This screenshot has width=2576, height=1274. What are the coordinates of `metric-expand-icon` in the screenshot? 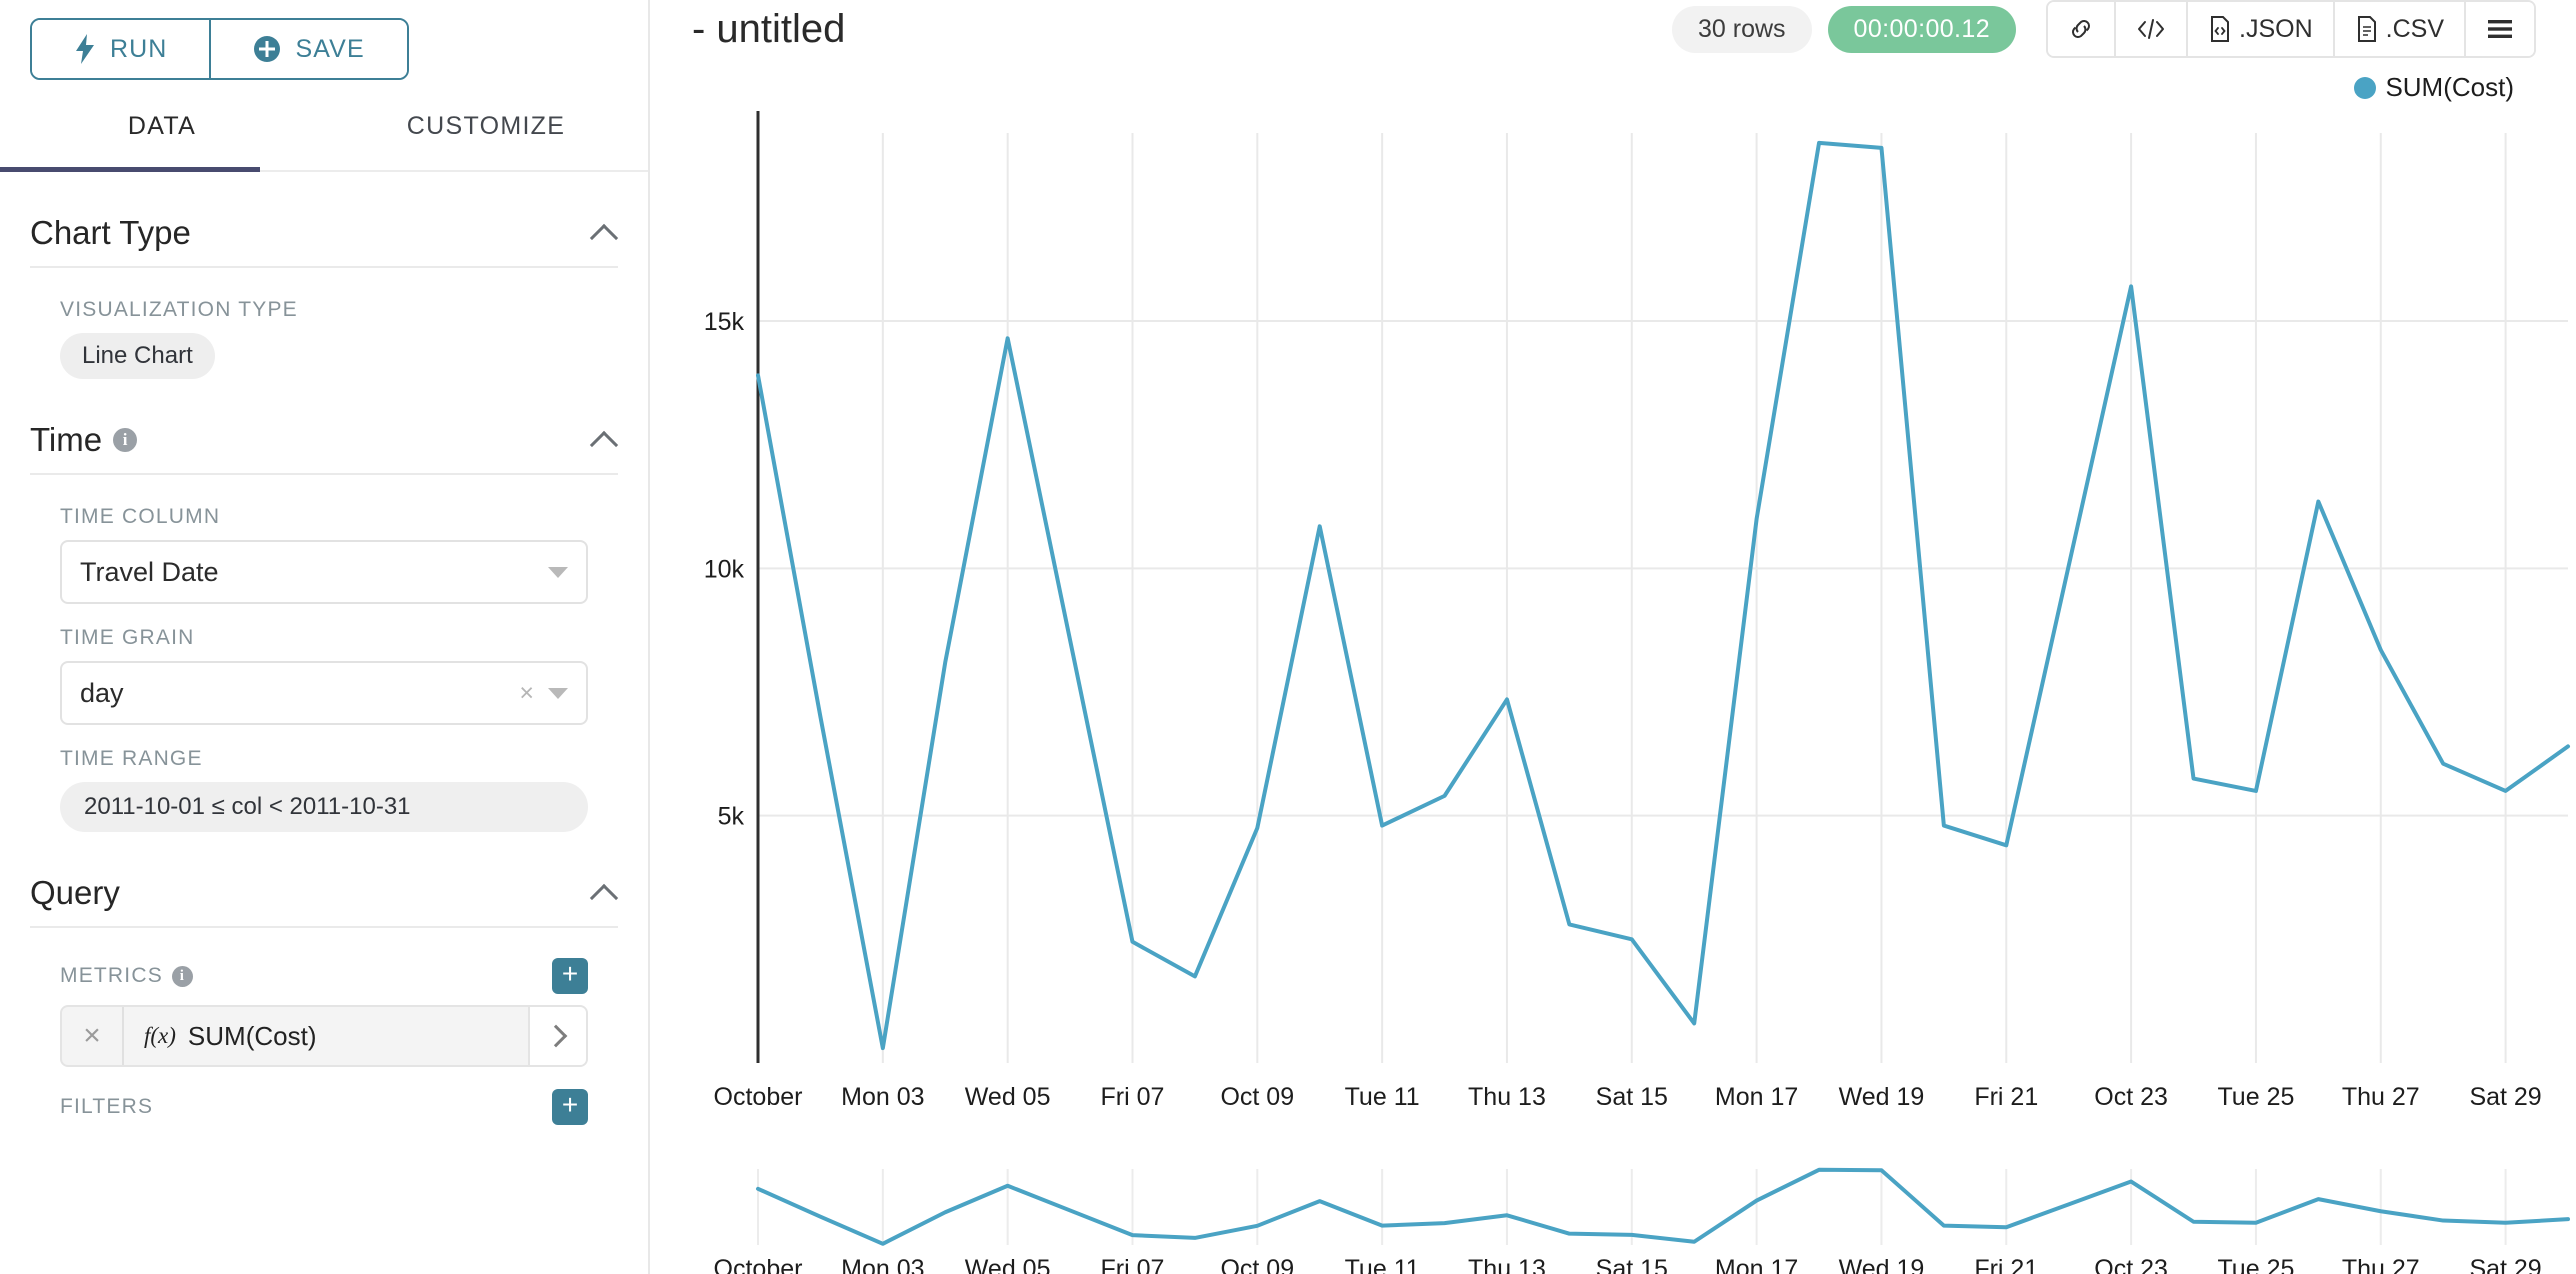 It's located at (557, 1036).